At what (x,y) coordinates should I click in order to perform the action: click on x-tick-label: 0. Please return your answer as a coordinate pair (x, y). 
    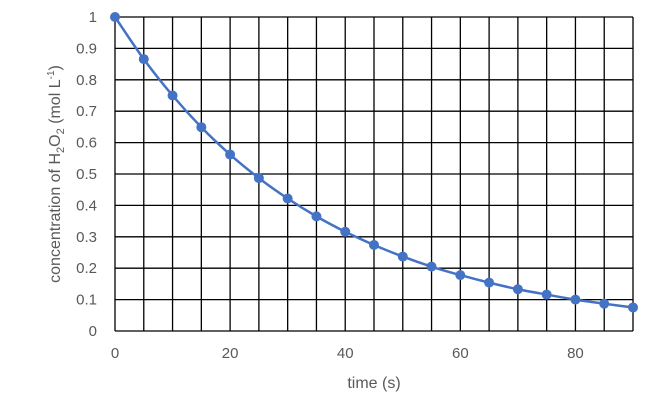
    Looking at the image, I should click on (115, 353).